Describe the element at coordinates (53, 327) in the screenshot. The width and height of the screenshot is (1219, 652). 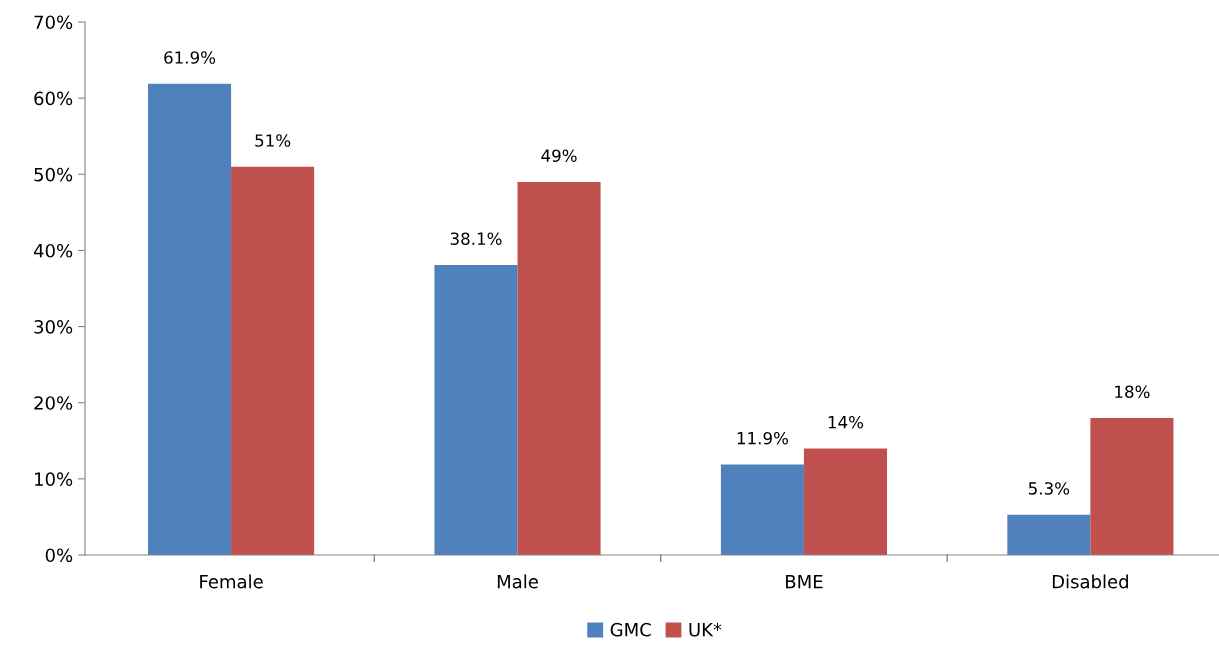
I see `y-tick-label: 30%` at that location.